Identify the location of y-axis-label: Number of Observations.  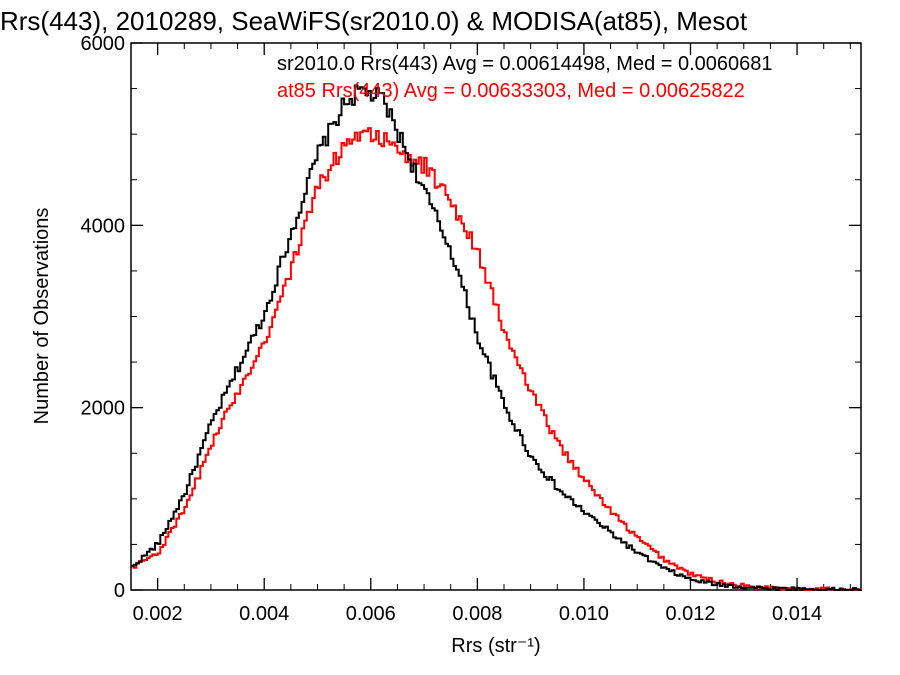
(42, 316).